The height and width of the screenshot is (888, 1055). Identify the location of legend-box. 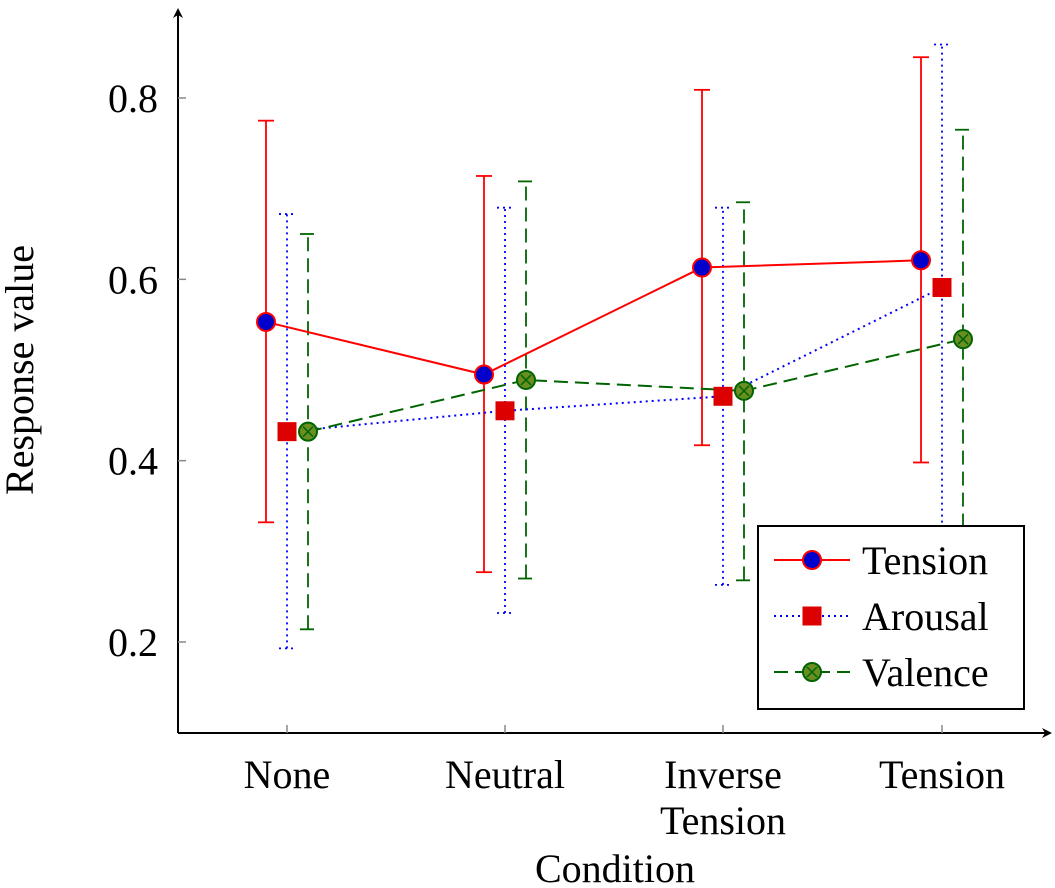
(891, 617).